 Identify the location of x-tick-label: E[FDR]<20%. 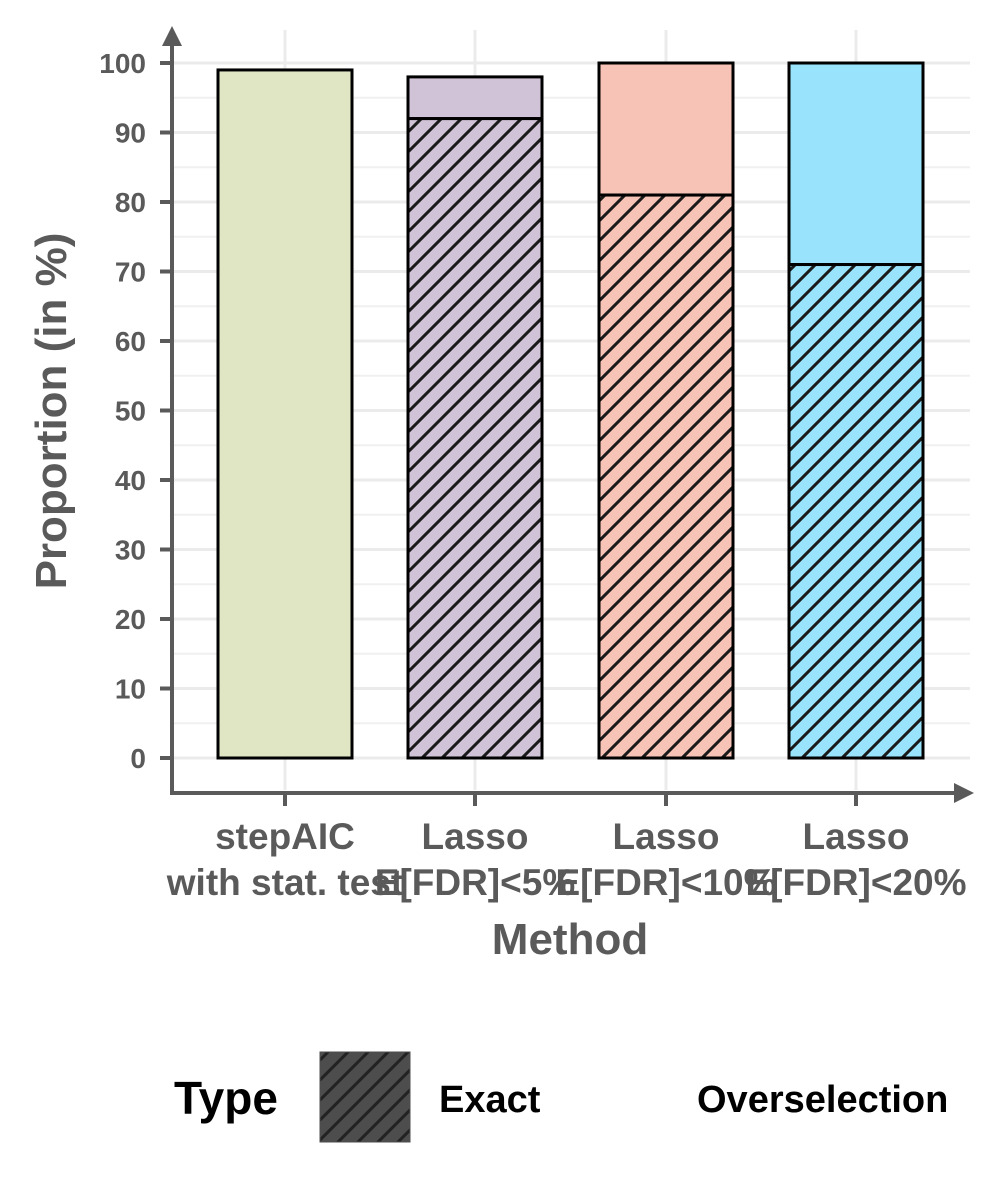
(855, 882).